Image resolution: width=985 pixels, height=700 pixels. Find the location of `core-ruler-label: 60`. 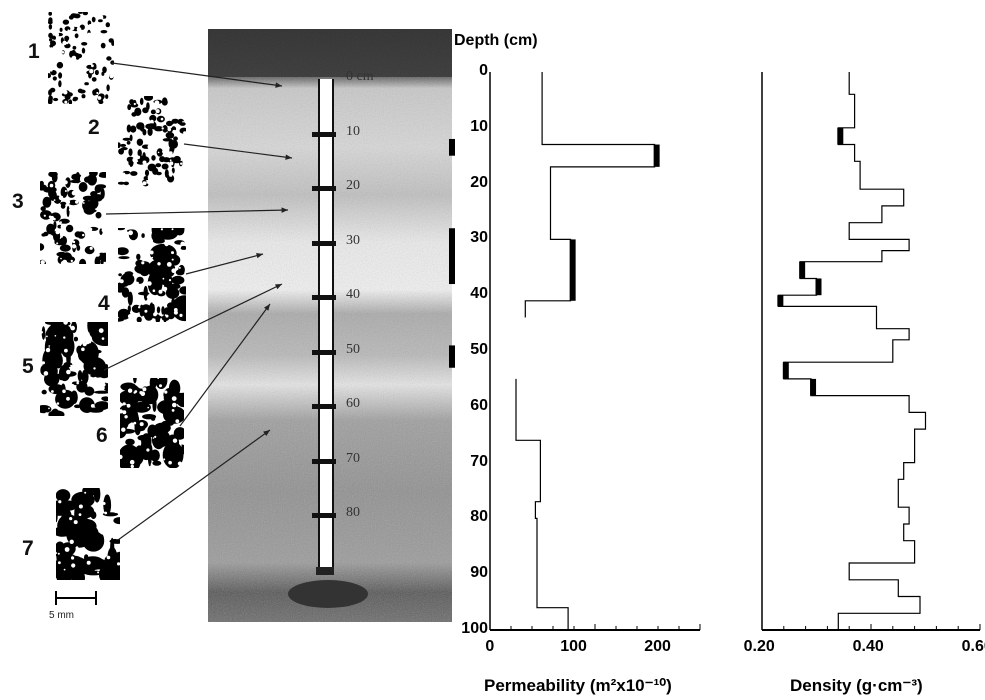

core-ruler-label: 60 is located at coordinates (353, 403).